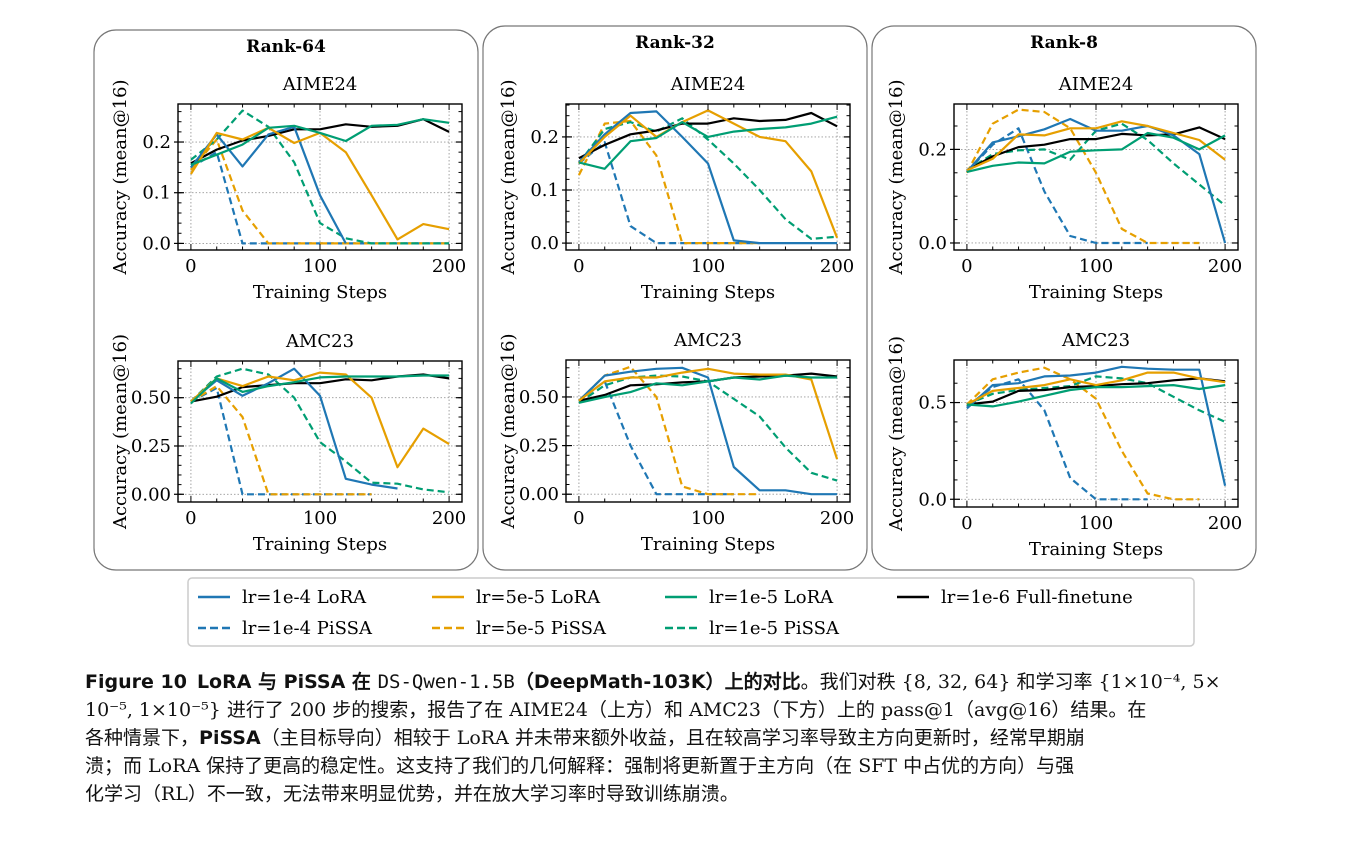  I want to click on y-tick-label: 0.00, so click(151, 494).